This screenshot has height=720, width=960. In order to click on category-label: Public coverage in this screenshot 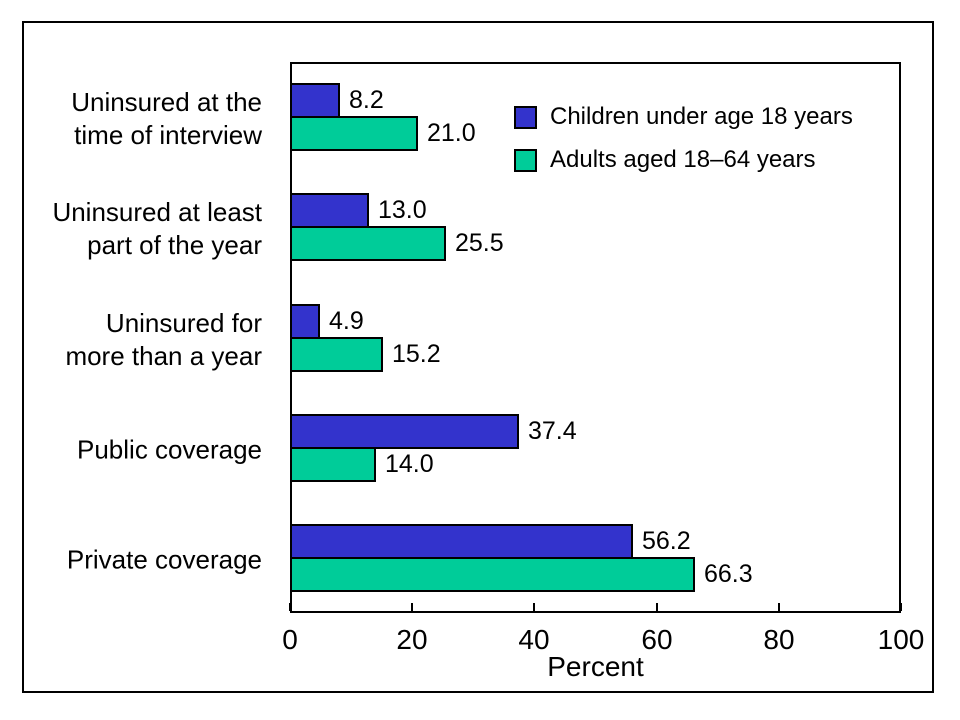, I will do `click(169, 449)`.